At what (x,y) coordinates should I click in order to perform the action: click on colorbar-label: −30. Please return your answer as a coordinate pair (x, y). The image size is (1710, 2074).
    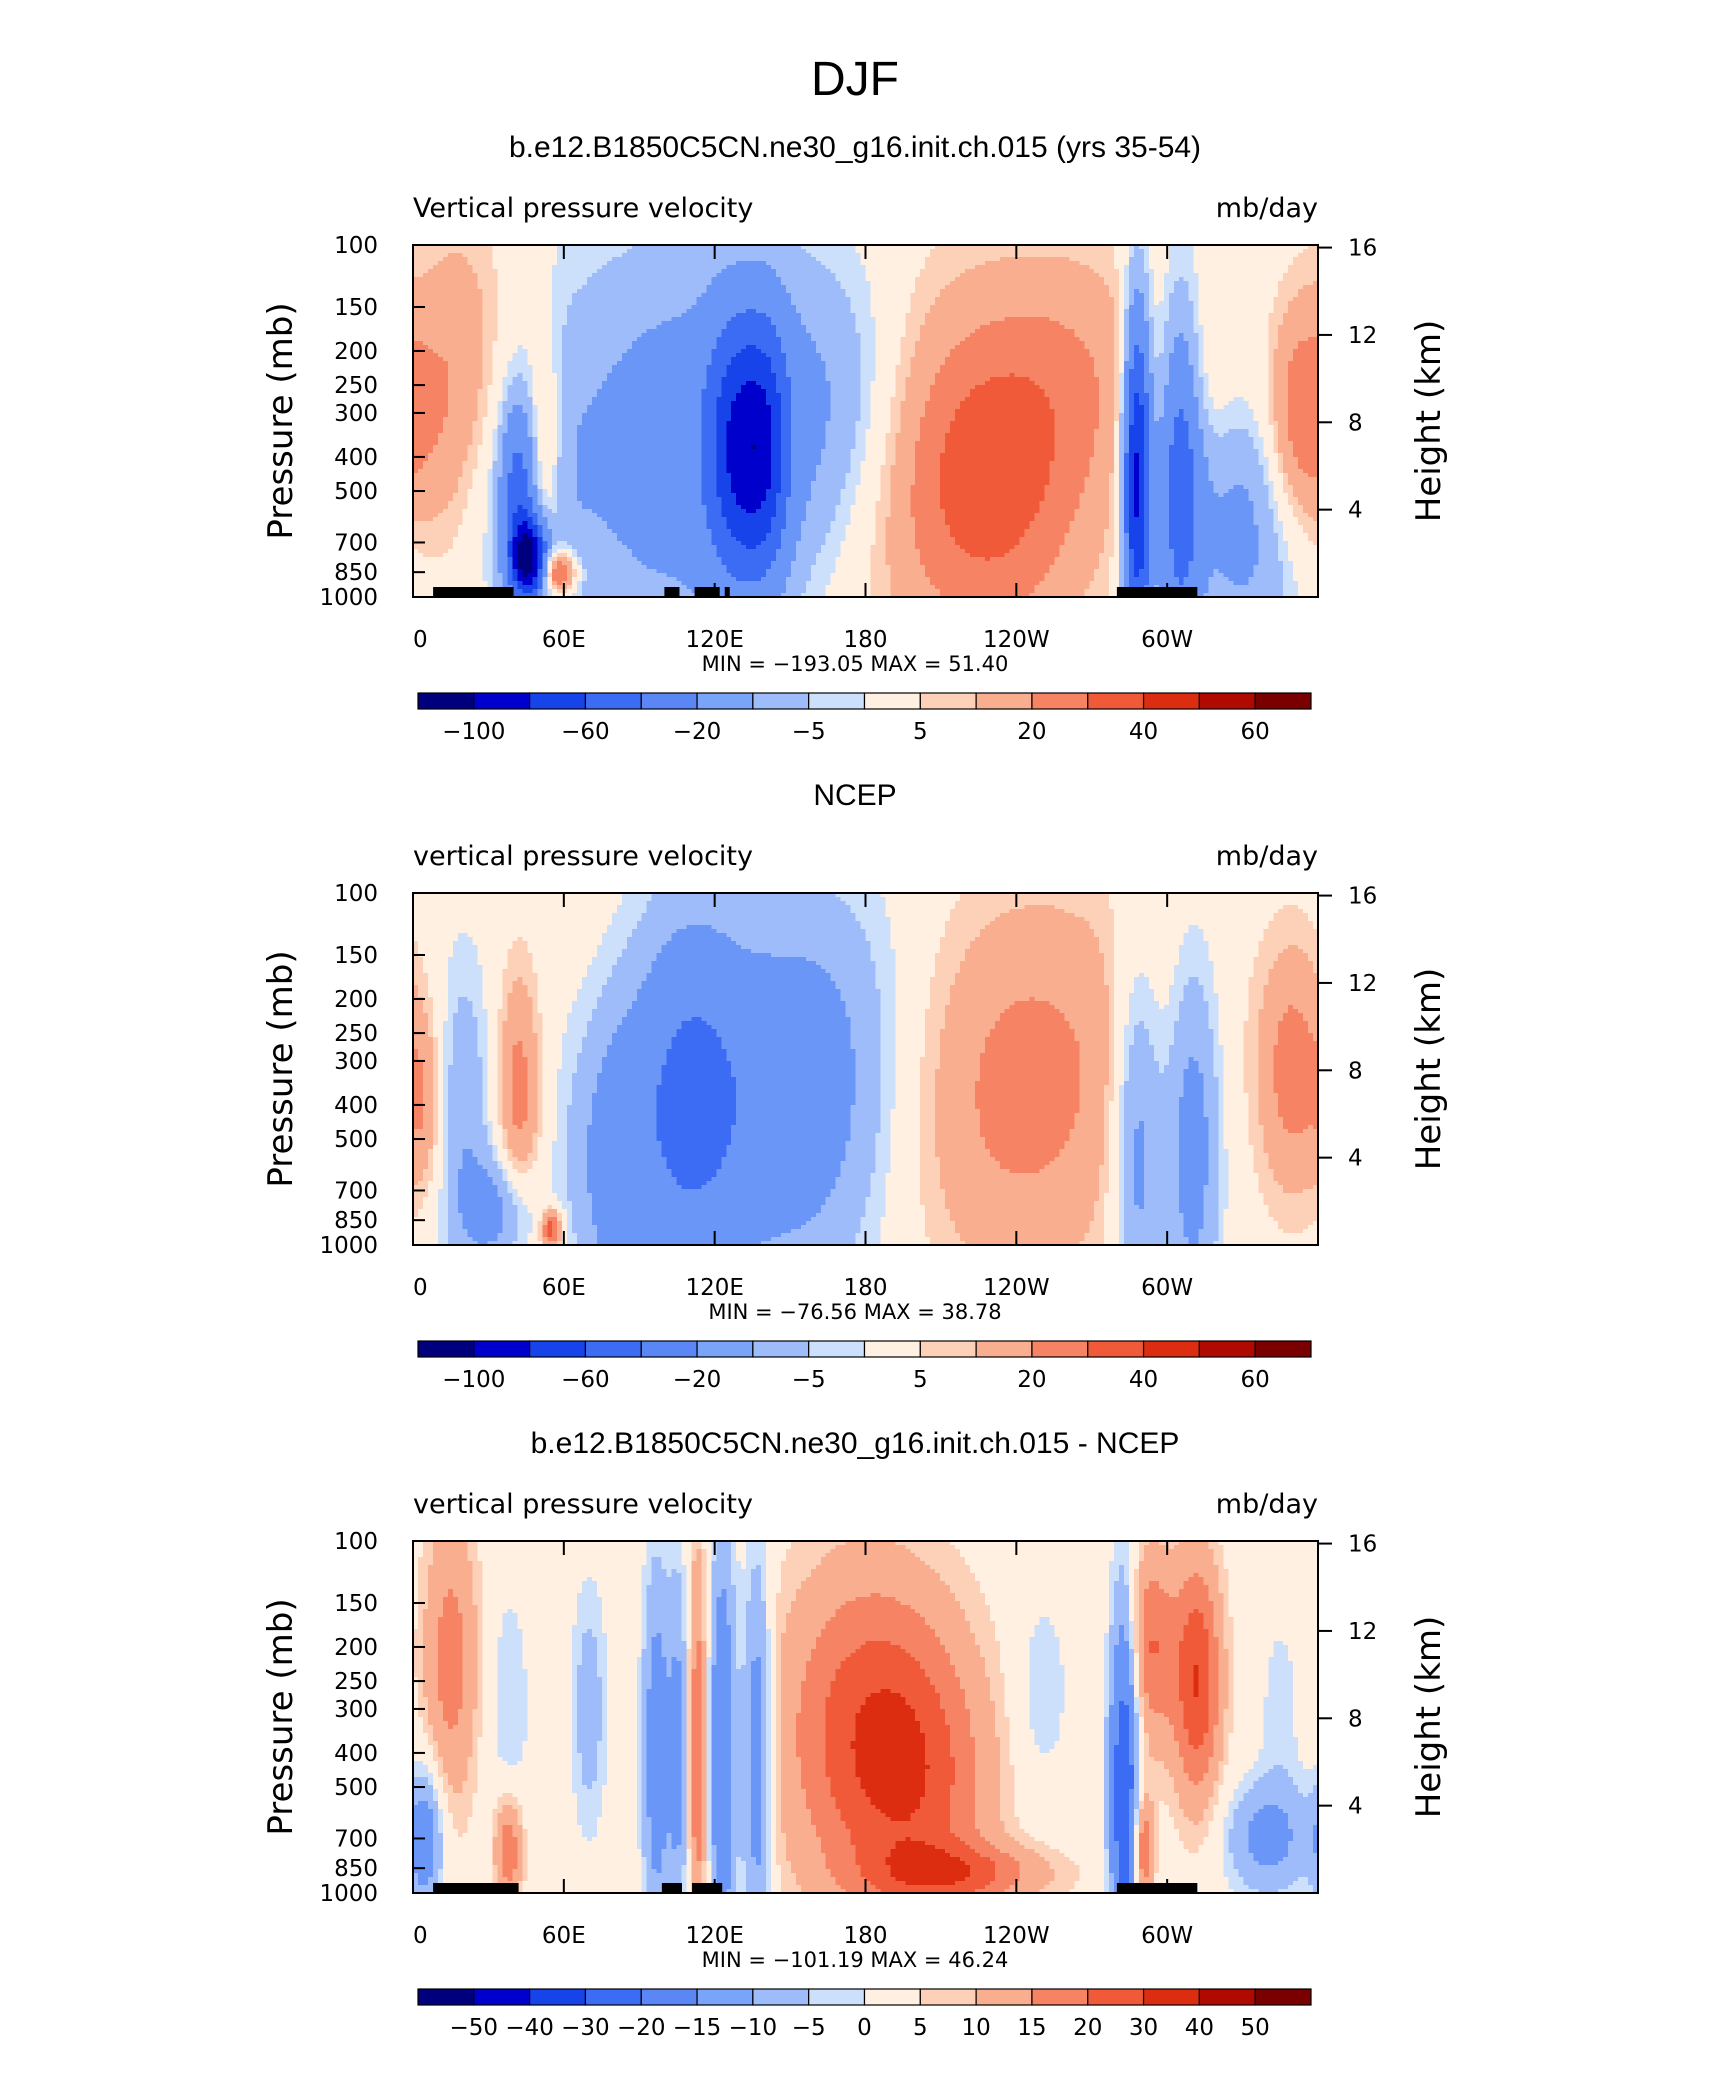
    Looking at the image, I should click on (585, 2028).